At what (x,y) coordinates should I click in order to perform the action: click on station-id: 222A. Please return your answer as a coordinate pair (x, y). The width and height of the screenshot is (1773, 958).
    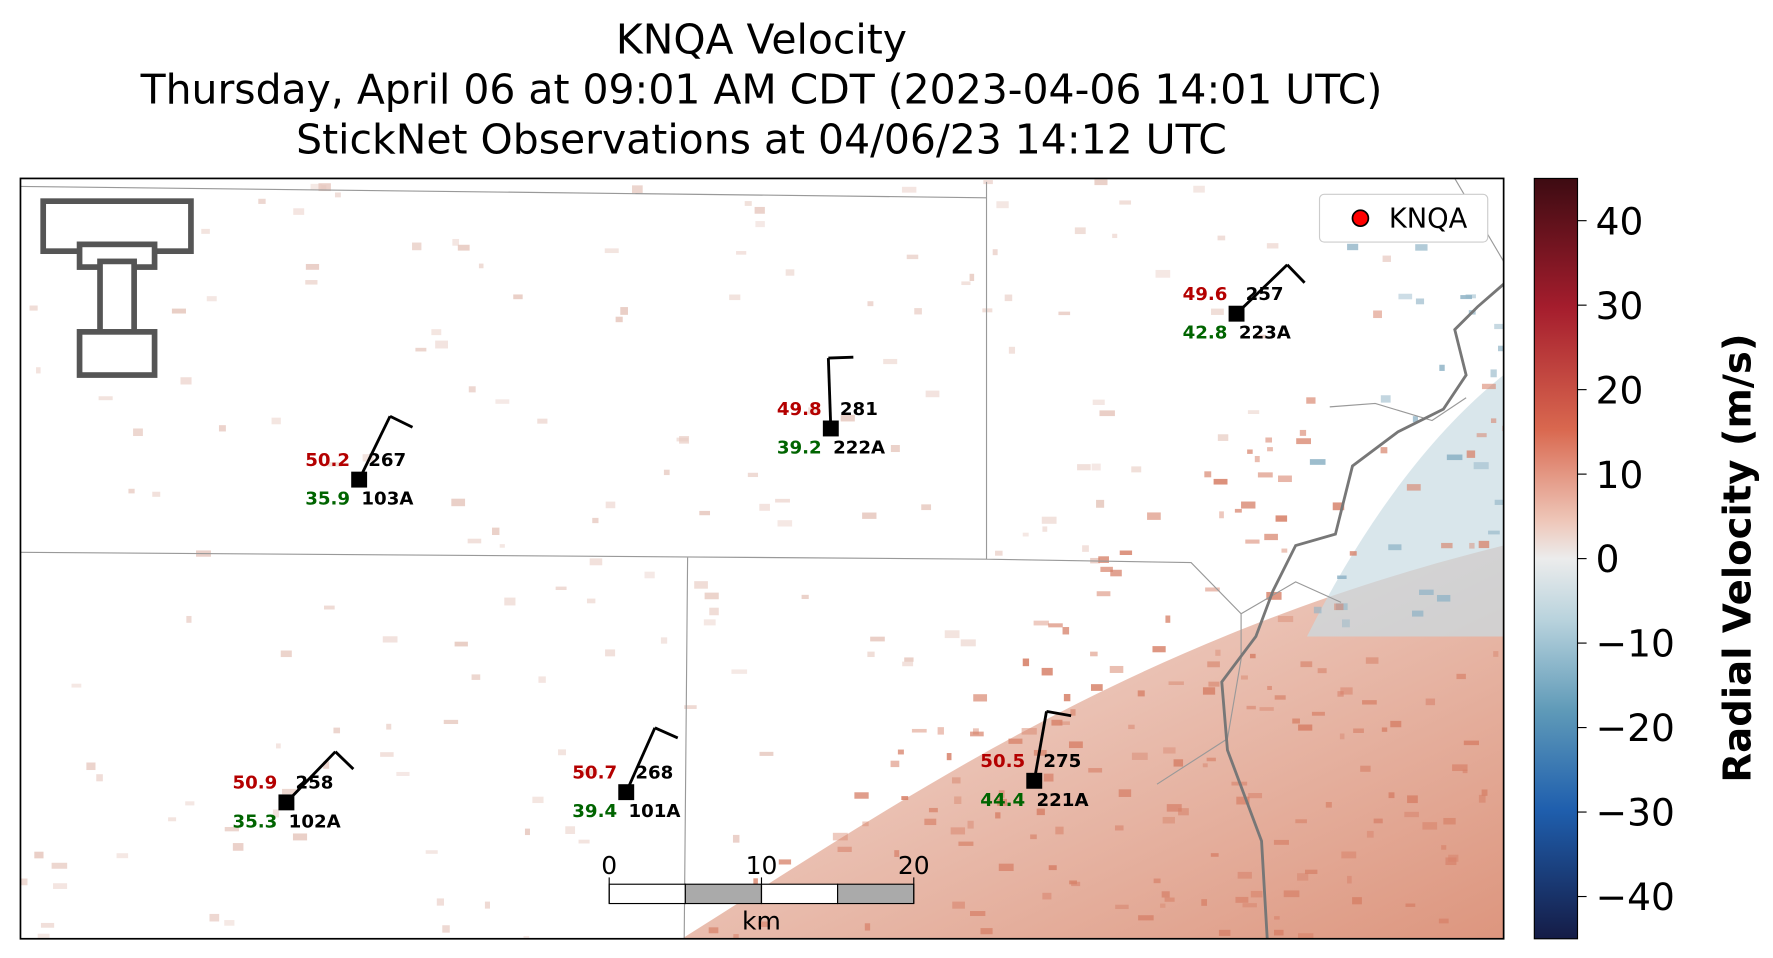
    Looking at the image, I should click on (859, 447).